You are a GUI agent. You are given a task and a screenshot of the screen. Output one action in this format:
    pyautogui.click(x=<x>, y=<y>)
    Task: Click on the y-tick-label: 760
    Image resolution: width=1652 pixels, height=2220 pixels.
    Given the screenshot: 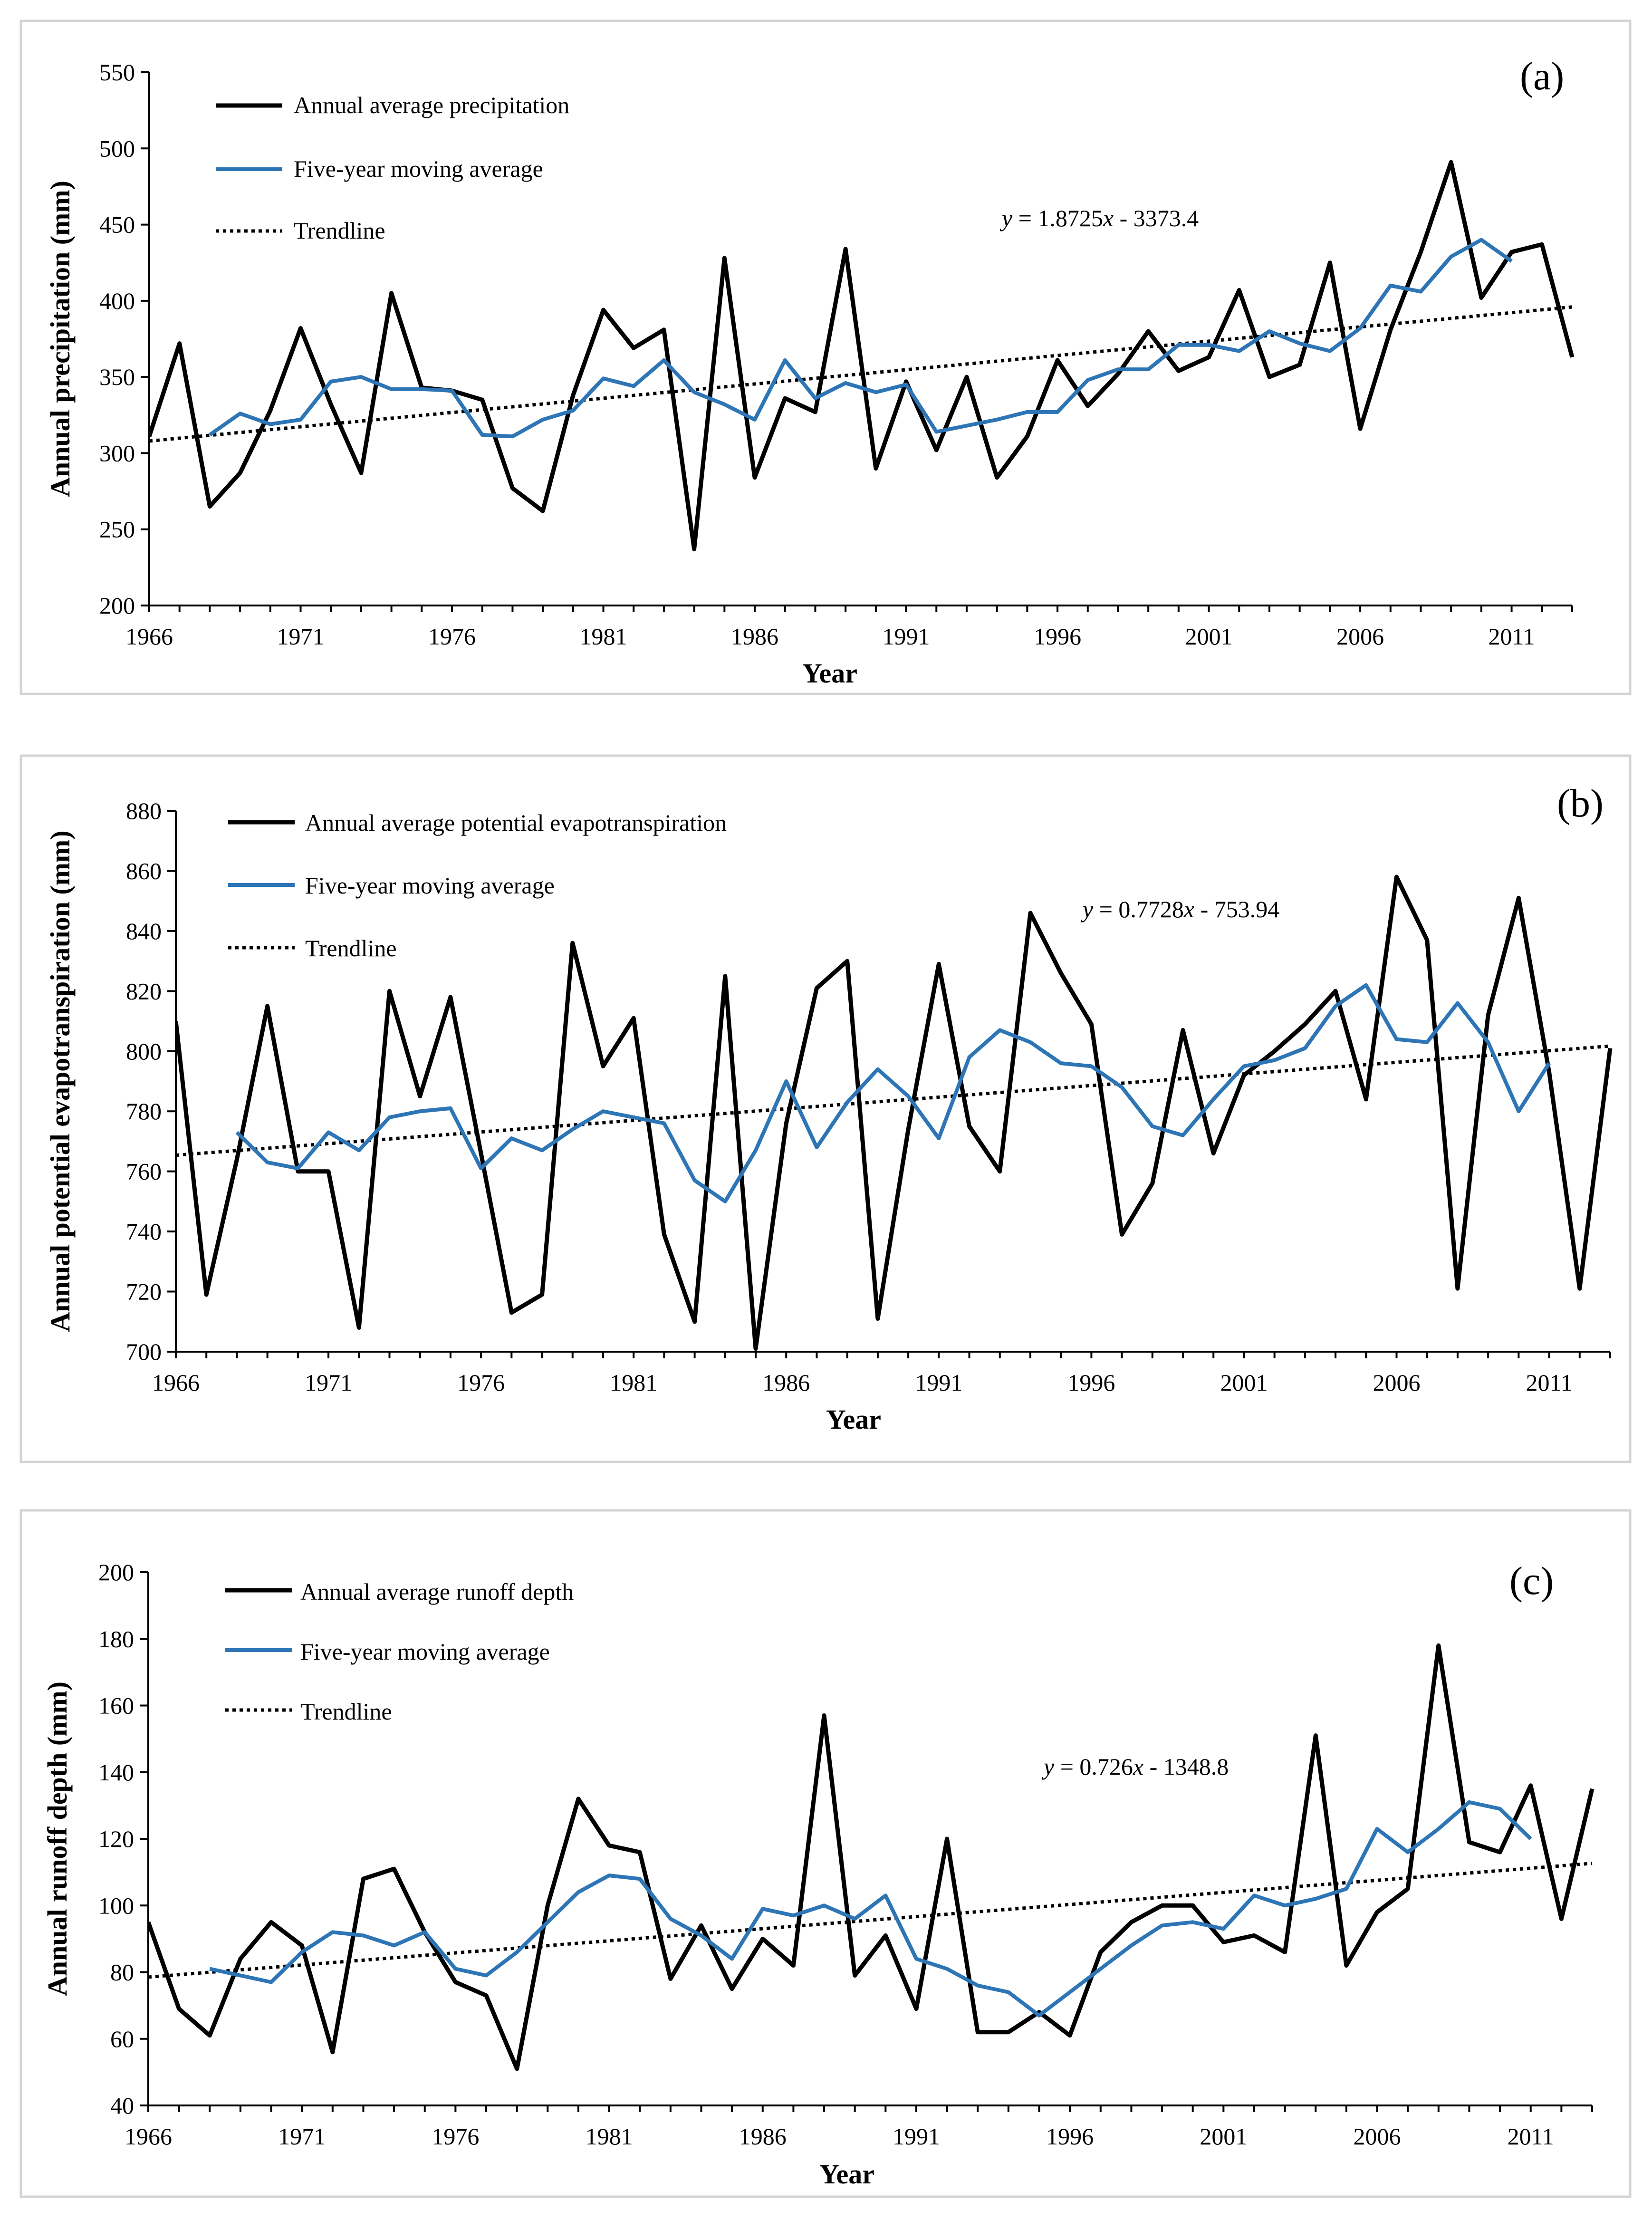 What is the action you would take?
    pyautogui.click(x=144, y=1171)
    